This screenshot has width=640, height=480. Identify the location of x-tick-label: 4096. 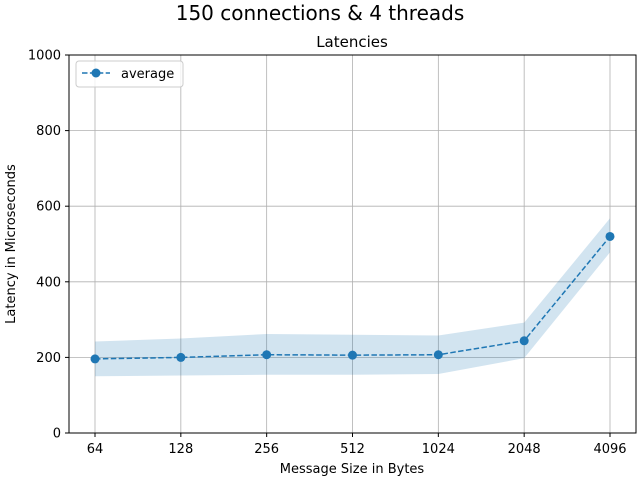
(609, 449).